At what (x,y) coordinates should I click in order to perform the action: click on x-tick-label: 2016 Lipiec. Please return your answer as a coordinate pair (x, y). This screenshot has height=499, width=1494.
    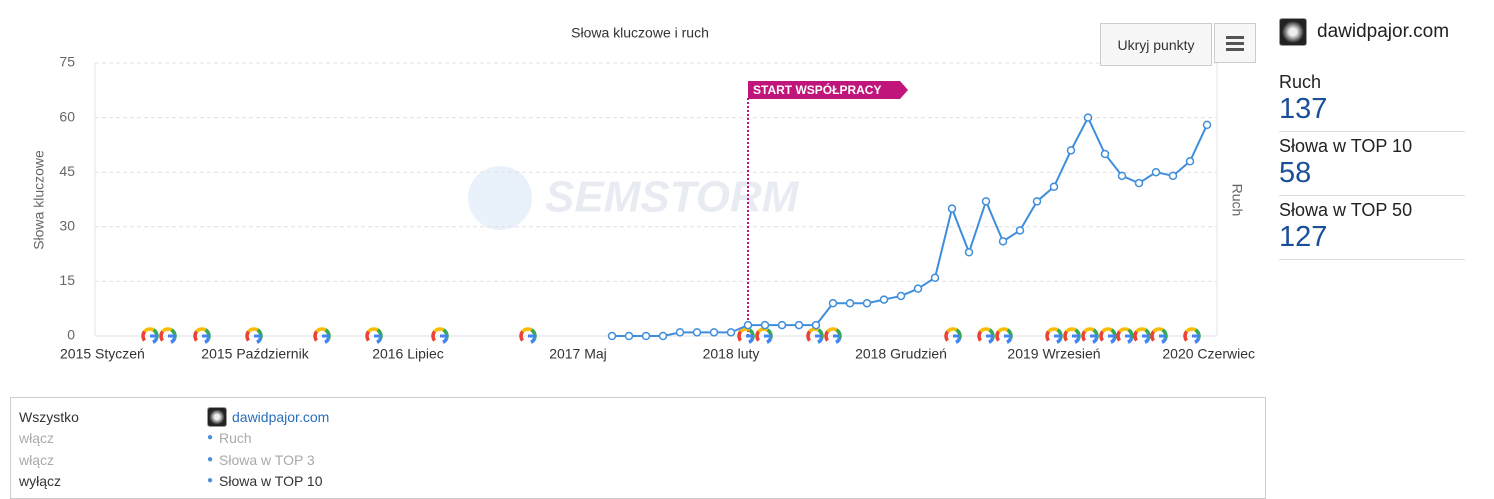
    Looking at the image, I should click on (408, 354).